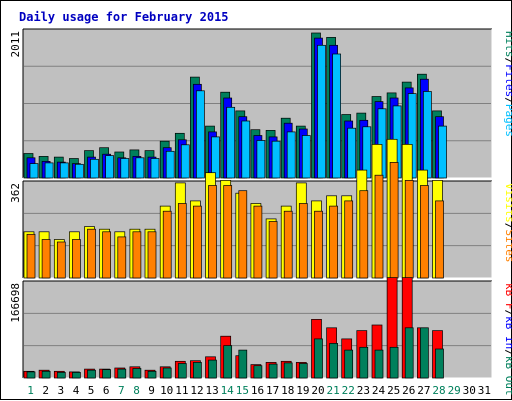 This screenshot has width=512, height=401. What do you see at coordinates (166, 390) in the screenshot?
I see `x-tick-label: 10` at bounding box center [166, 390].